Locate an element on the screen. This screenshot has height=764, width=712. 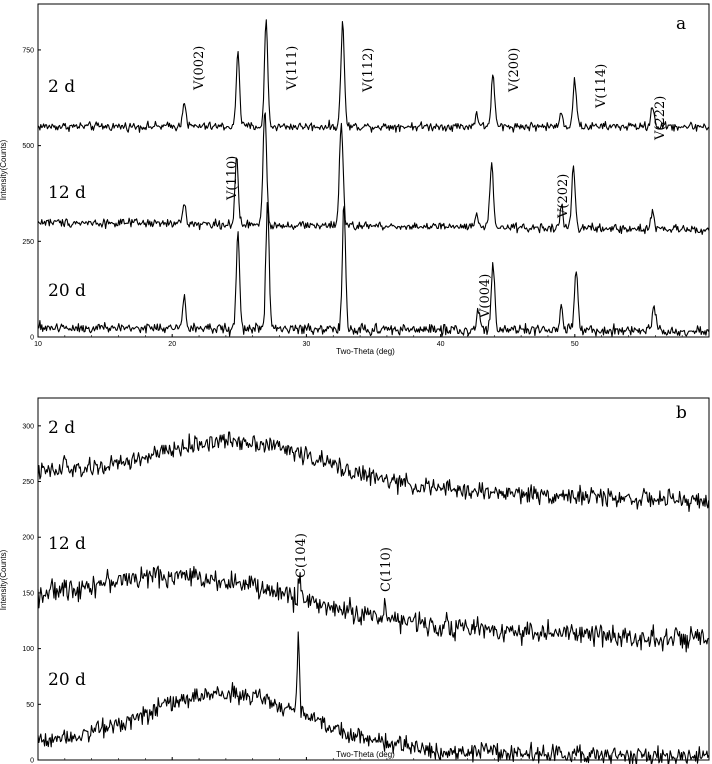
peak-label-v112: V(112) is located at coordinates (368, 70).